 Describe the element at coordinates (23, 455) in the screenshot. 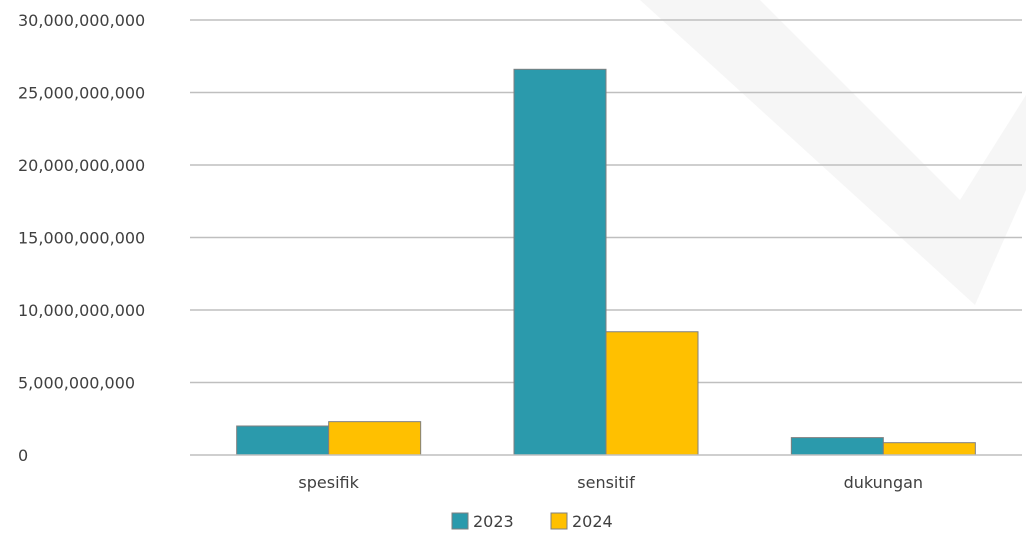

I see `y-tick-label: 0` at that location.